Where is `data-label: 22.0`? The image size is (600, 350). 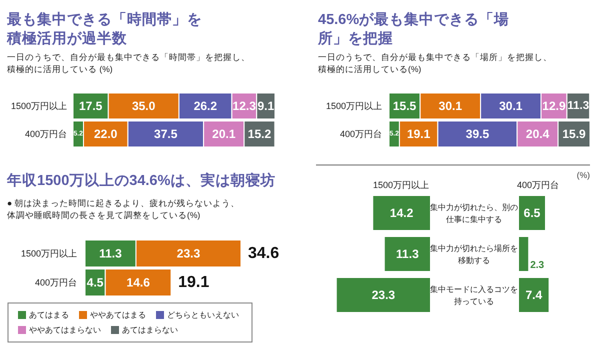 data-label: 22.0 is located at coordinates (106, 134).